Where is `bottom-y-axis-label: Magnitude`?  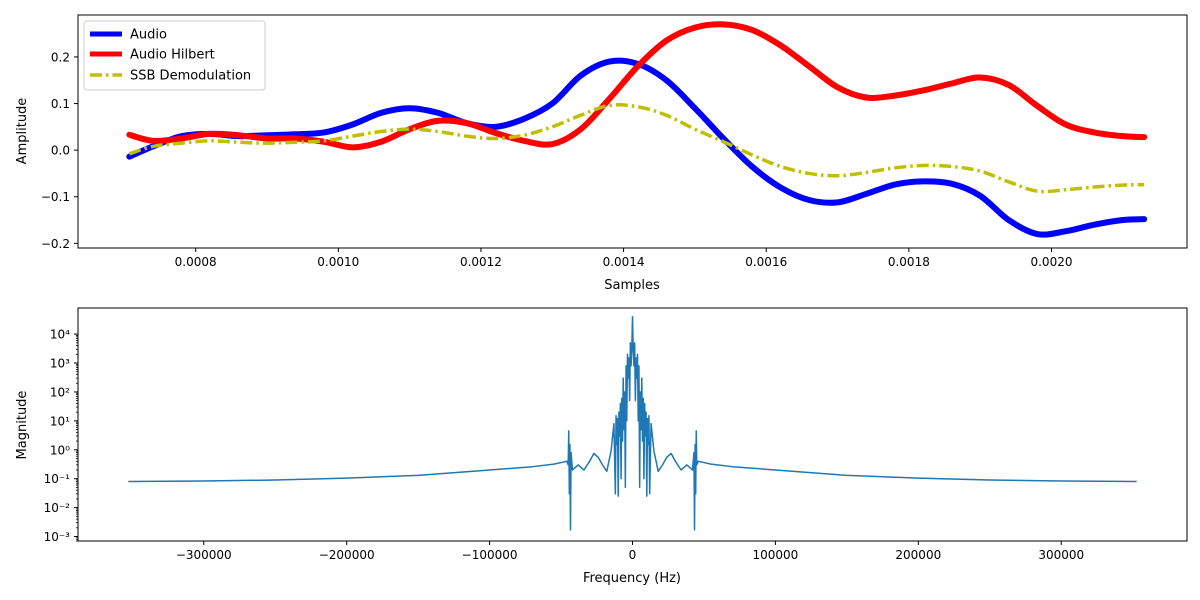 bottom-y-axis-label: Magnitude is located at coordinates (22, 425).